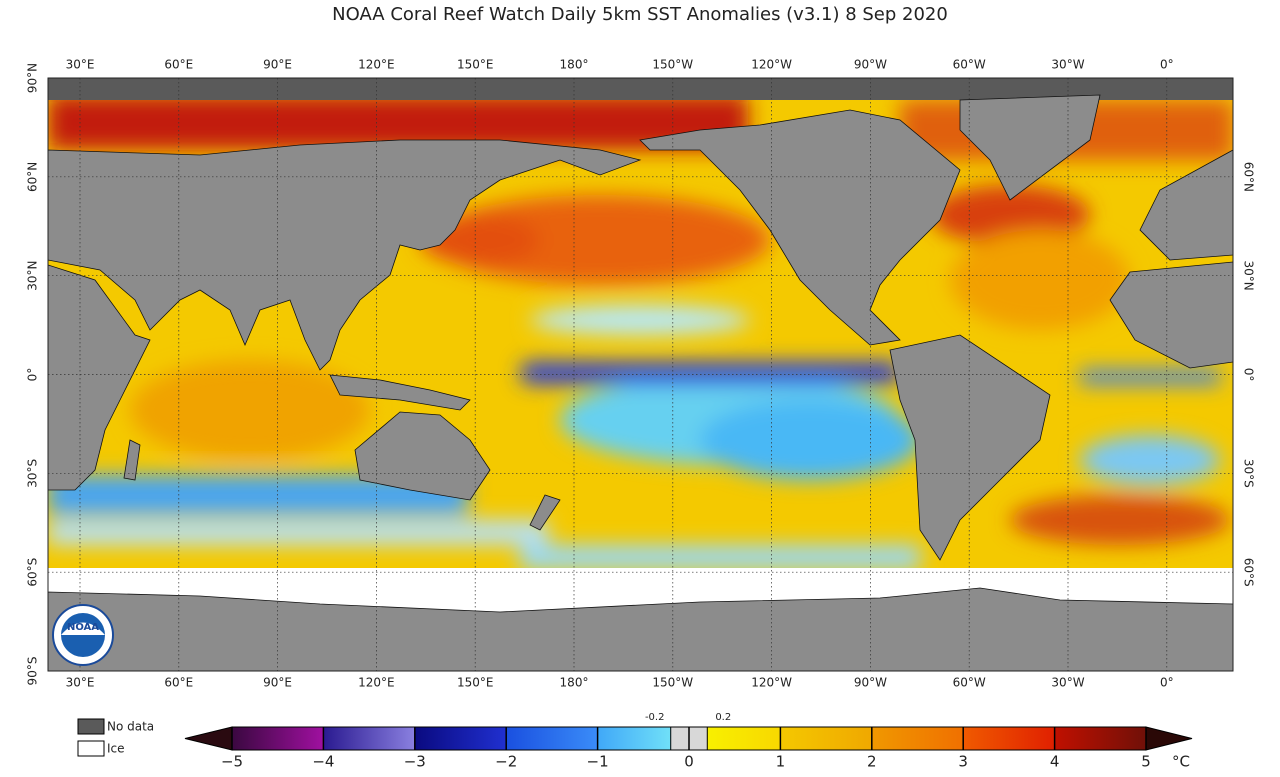  What do you see at coordinates (1169, 738) in the screenshot?
I see `colorbar-high-extend` at bounding box center [1169, 738].